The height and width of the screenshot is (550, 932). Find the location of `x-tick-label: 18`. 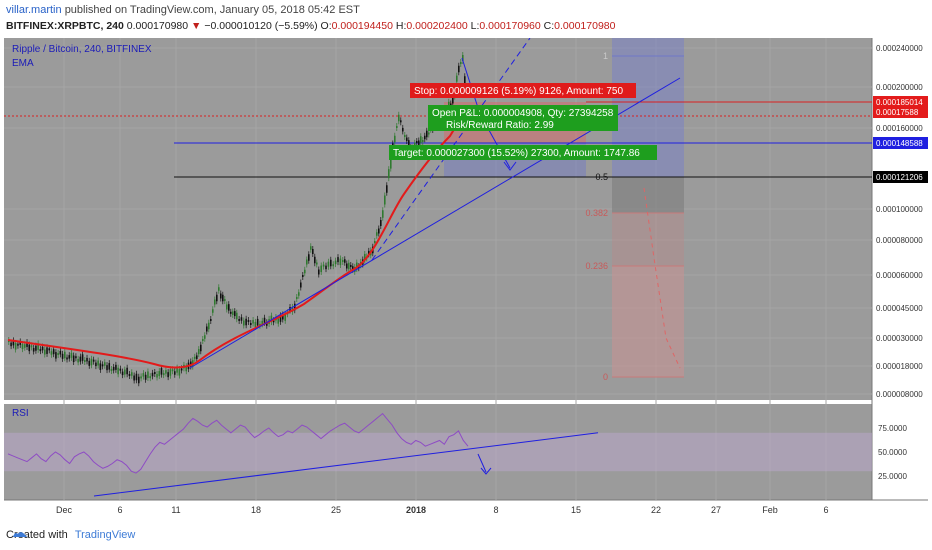

x-tick-label: 18 is located at coordinates (256, 510).